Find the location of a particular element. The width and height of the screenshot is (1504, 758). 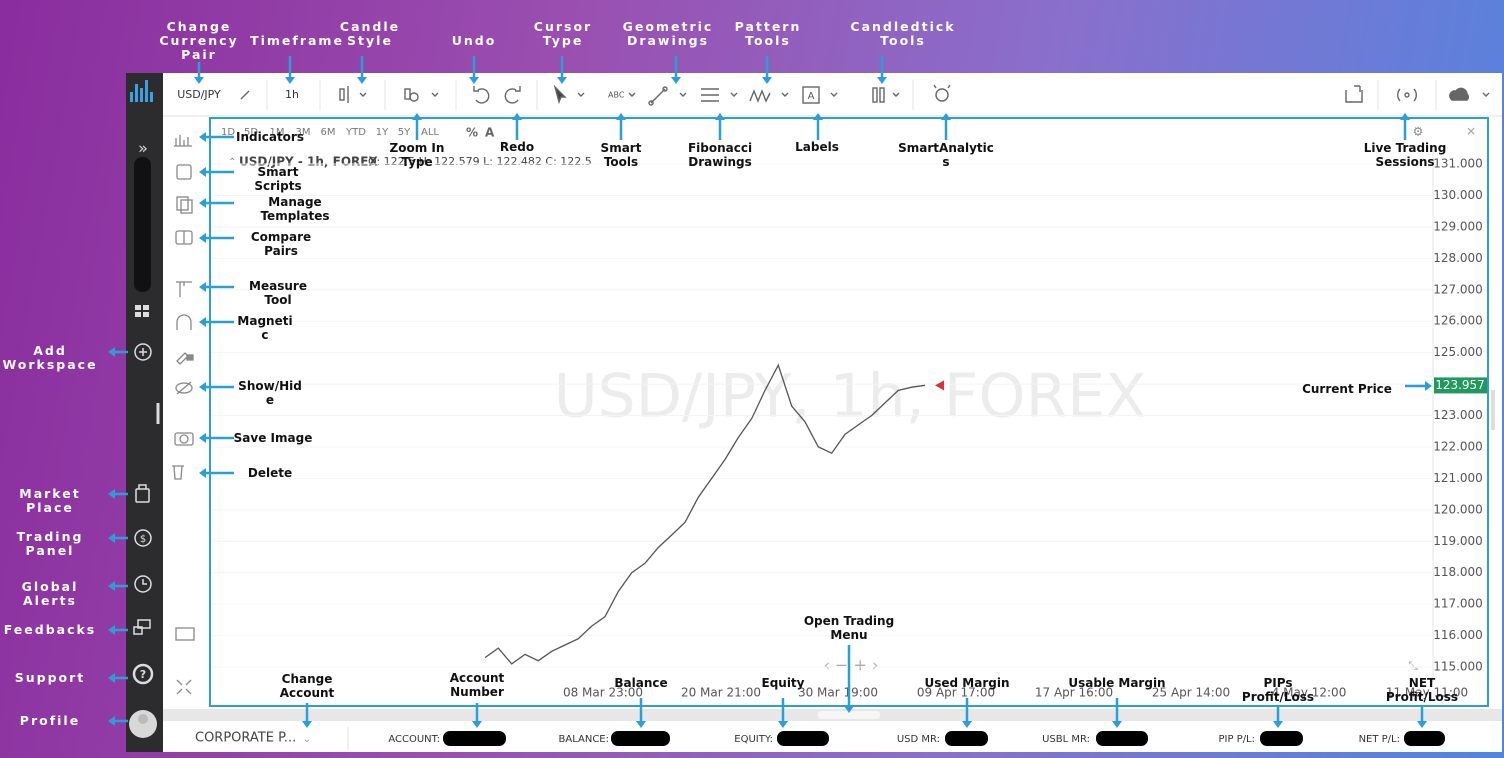

reset-view: ⤡ is located at coordinates (1413, 666).